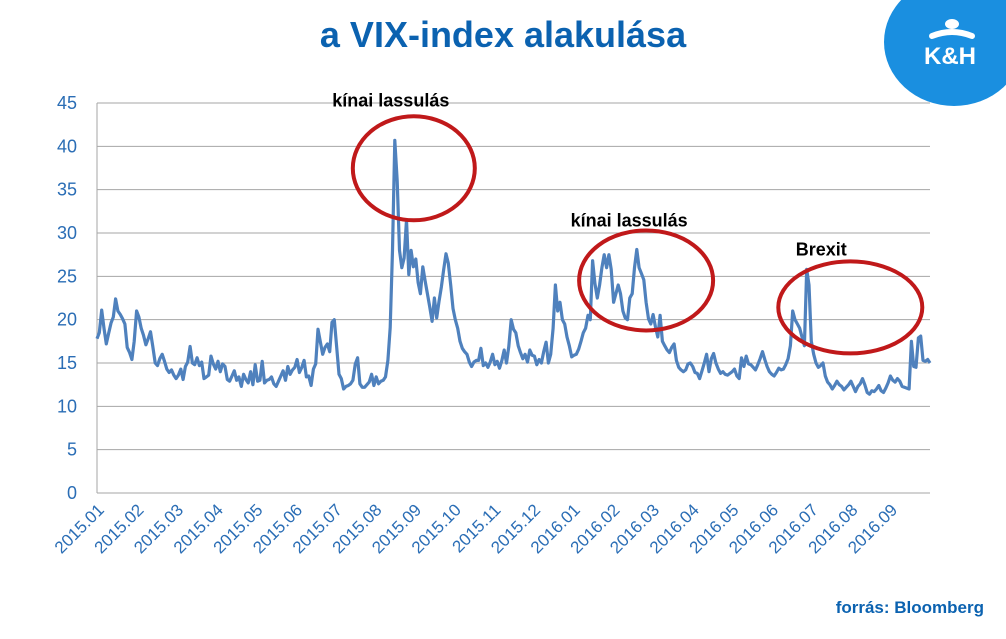  Describe the element at coordinates (67, 146) in the screenshot. I see `y-tick-label: 40` at that location.